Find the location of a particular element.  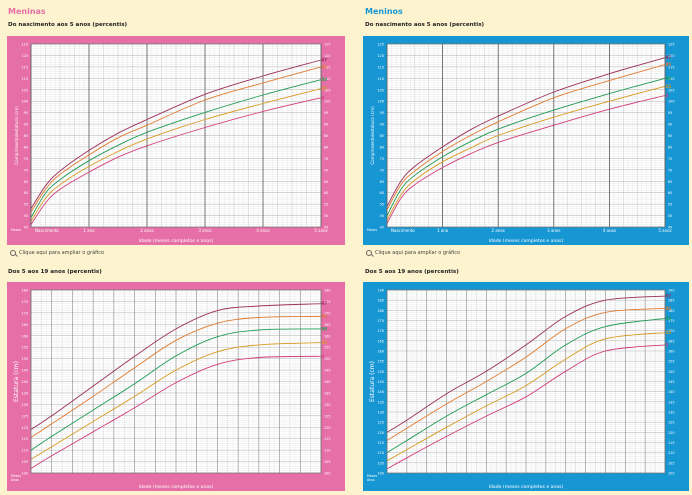

y-tick-label-right: 110 is located at coordinates (327, 79).